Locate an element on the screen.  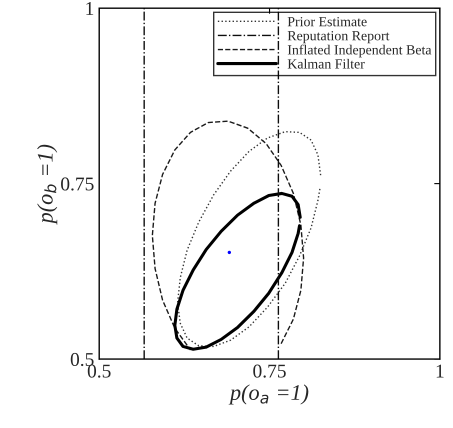
y-tick-label: 0.75 is located at coordinates (77, 184).